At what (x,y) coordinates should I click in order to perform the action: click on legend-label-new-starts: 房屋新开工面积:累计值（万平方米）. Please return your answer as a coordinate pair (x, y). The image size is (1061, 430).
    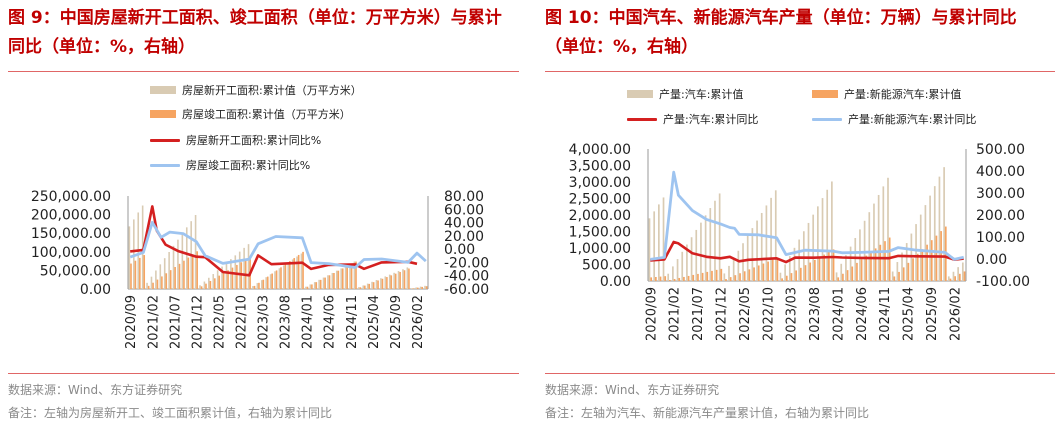
    Looking at the image, I should click on (272, 90).